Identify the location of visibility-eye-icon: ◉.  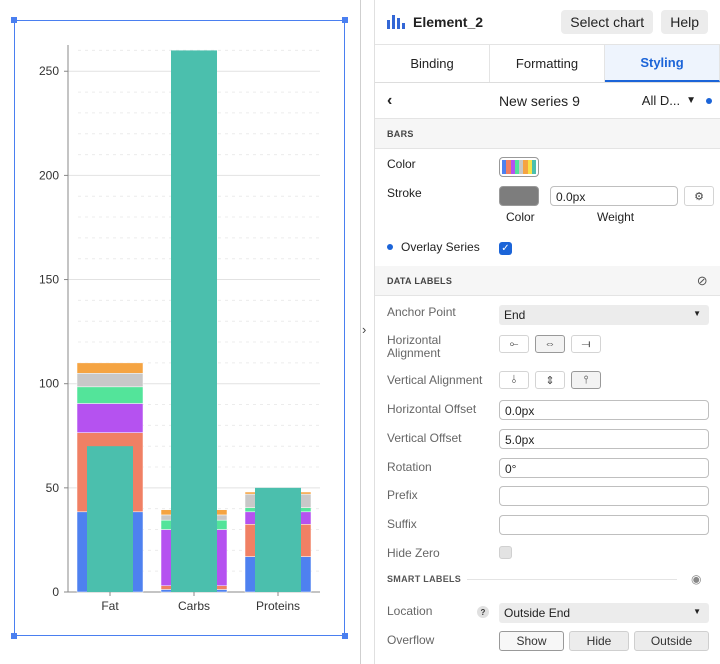
(696, 579).